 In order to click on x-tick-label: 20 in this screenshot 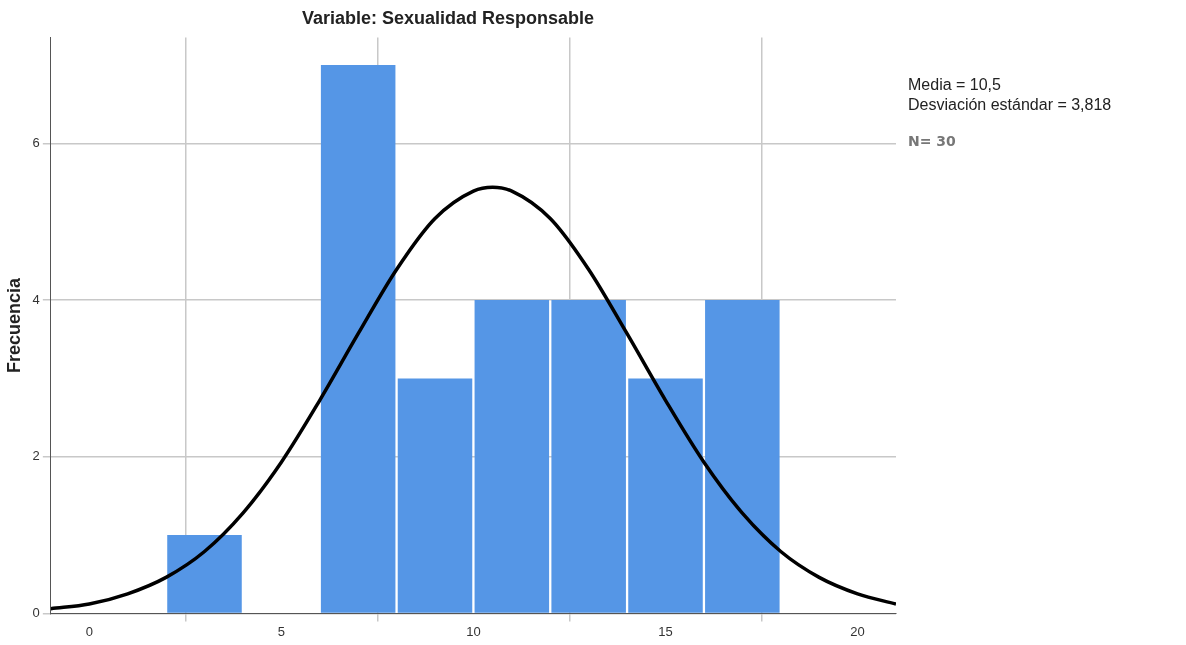, I will do `click(857, 631)`.